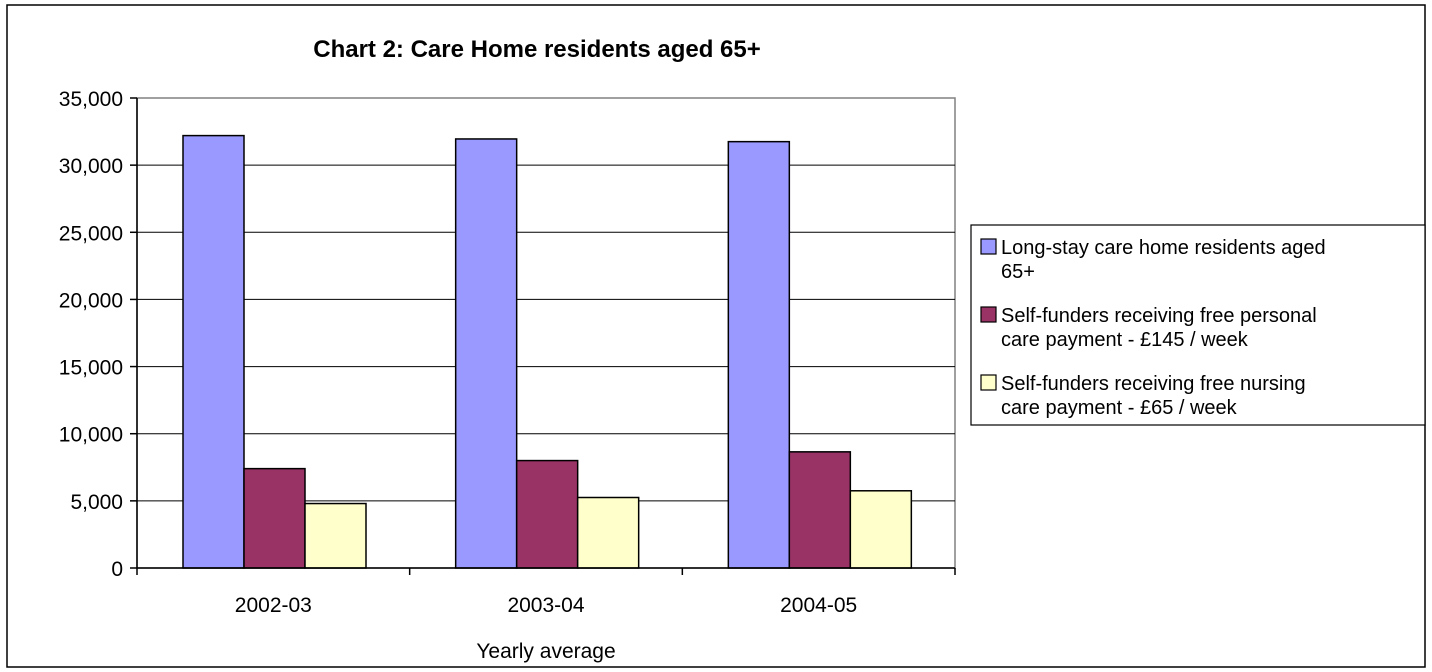 This screenshot has height=672, width=1432. Describe the element at coordinates (91, 368) in the screenshot. I see `y-tick-label: 15,000` at that location.